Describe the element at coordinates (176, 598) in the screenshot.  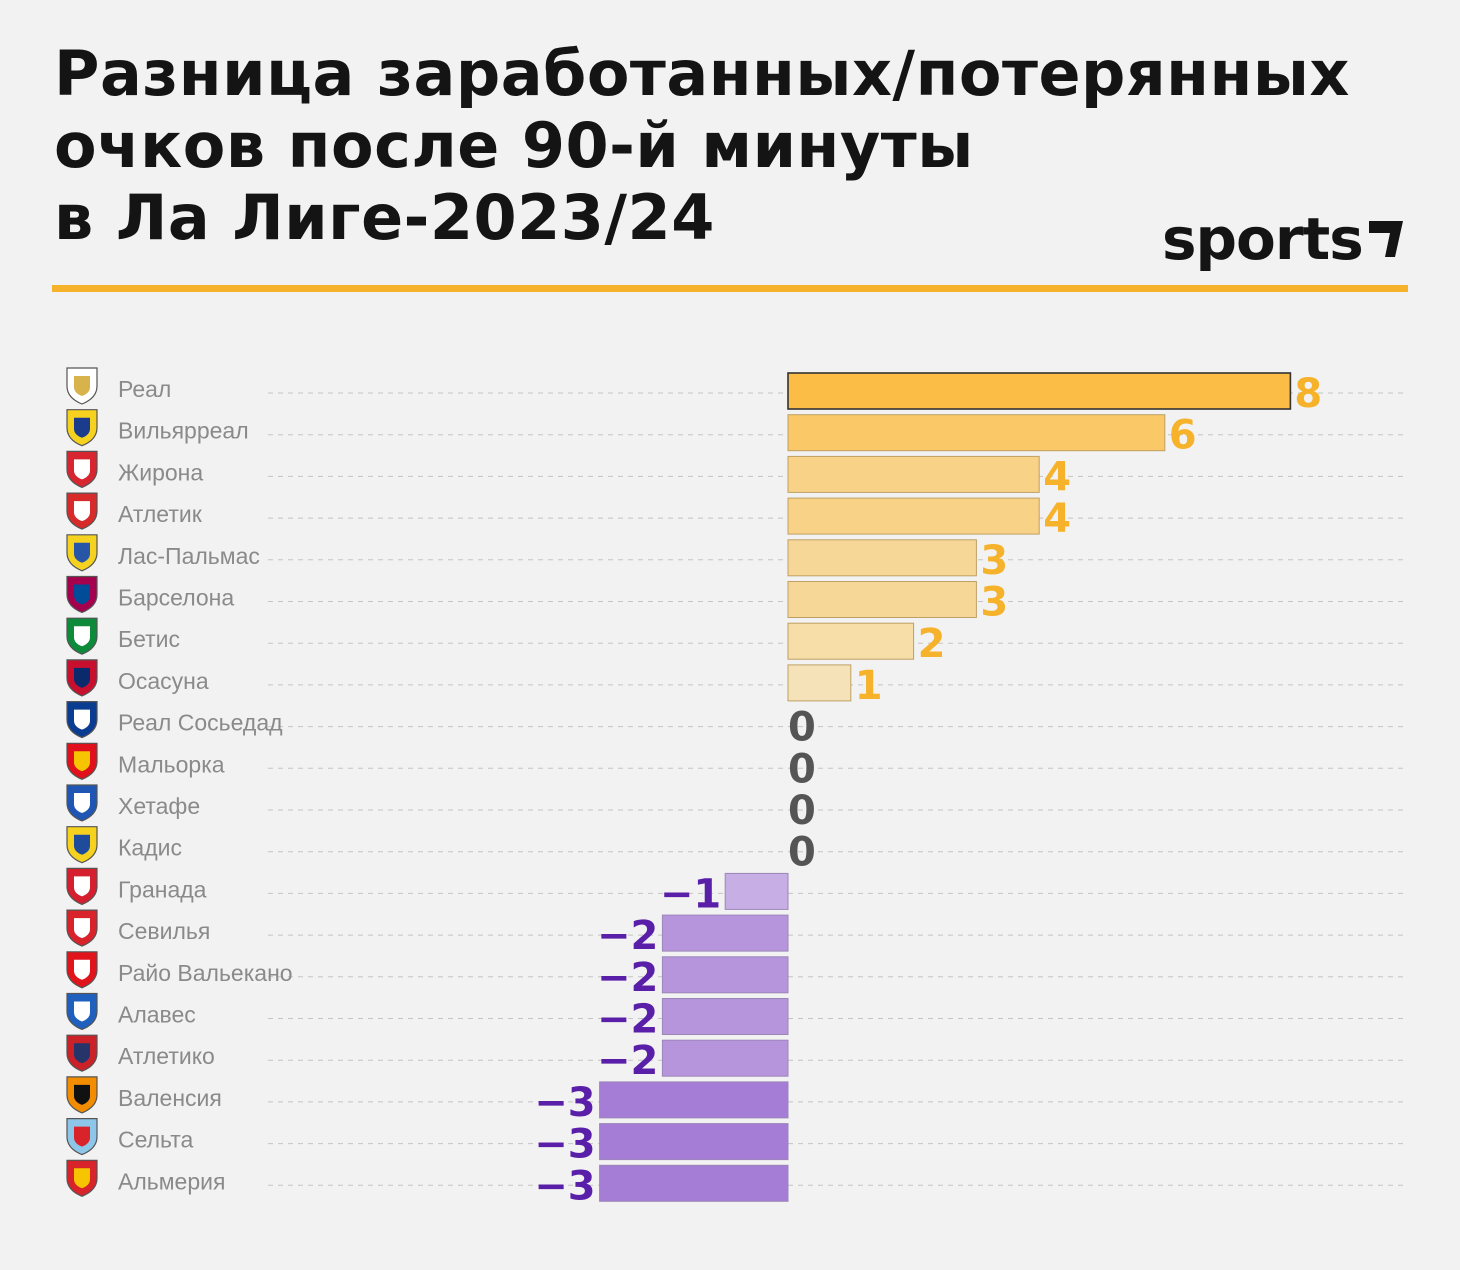
I see `team-label: Барселона` at that location.